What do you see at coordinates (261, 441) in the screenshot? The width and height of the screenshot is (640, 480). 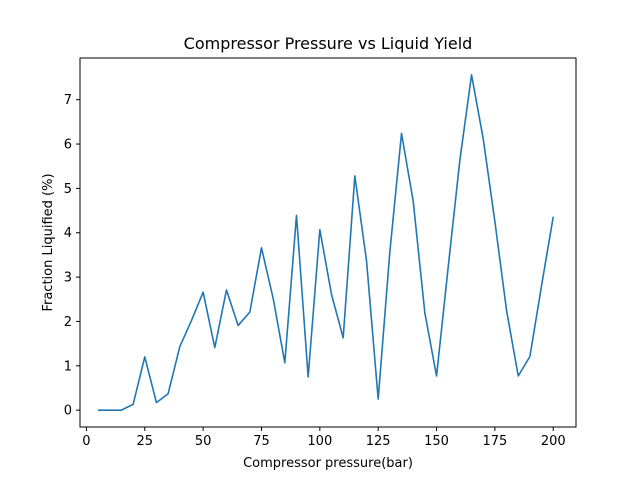 I see `x-tick-label: 75` at bounding box center [261, 441].